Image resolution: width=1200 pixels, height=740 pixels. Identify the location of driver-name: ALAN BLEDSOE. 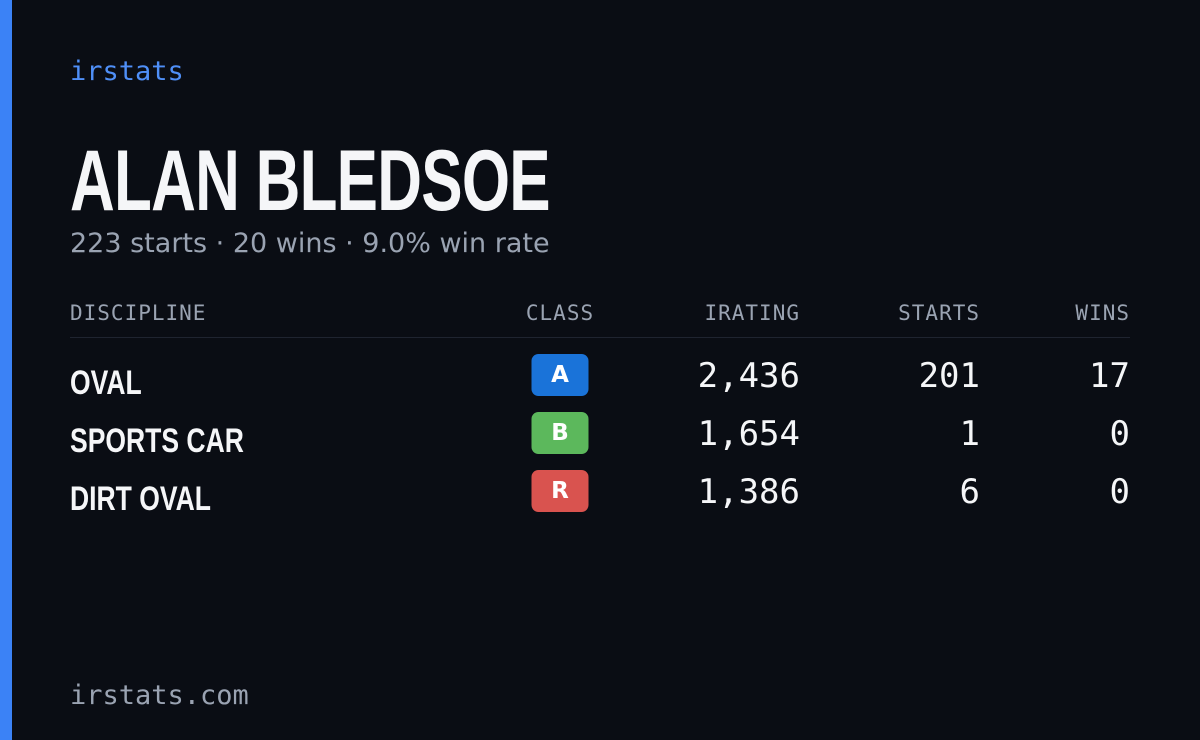
(310, 181).